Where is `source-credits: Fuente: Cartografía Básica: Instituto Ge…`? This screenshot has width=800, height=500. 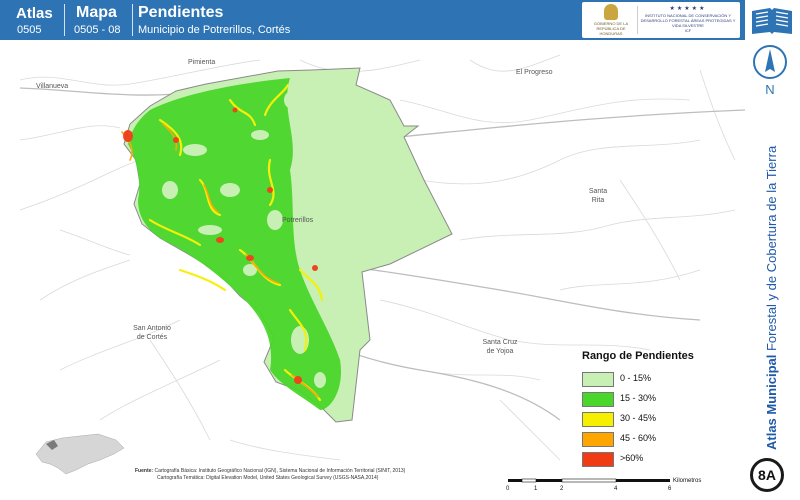 source-credits: Fuente: Cartografía Básica: Instituto Ge… is located at coordinates (270, 475).